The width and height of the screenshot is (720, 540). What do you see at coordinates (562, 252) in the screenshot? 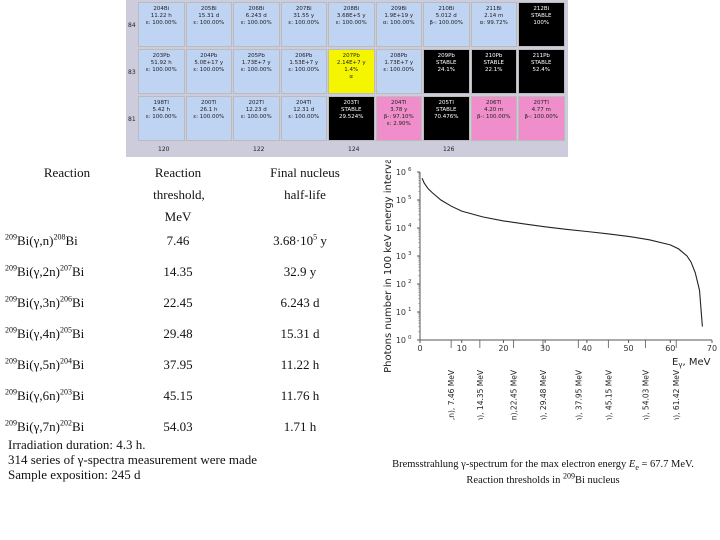
I see `spectrum-curve` at bounding box center [562, 252].